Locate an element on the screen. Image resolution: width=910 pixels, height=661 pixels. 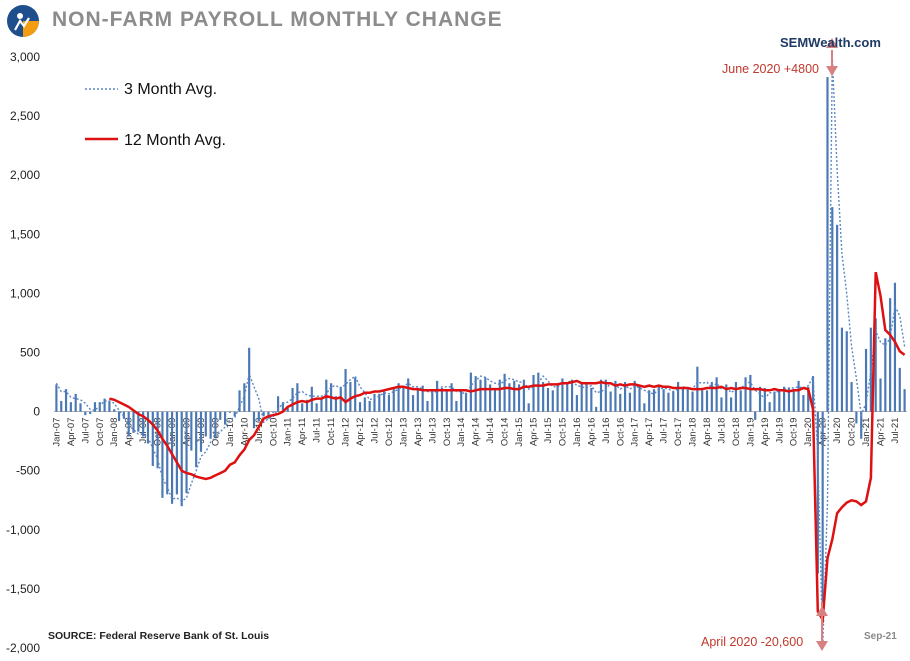
x-tick-label: Apr-17 is located at coordinates (649, 432).